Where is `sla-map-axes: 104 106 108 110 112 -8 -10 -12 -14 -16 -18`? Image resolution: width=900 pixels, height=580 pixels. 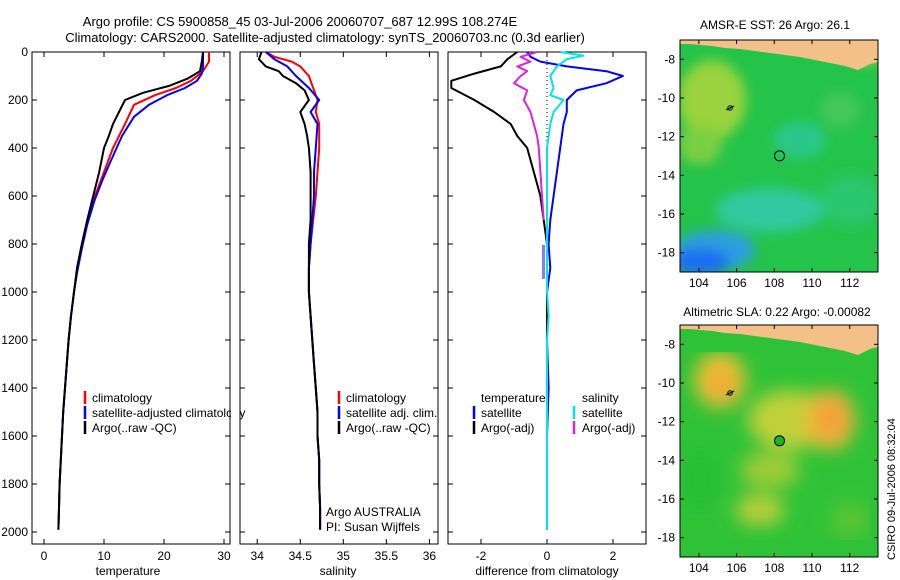
sla-map-axes: 104 106 108 110 112 -8 -10 -12 -14 -16 -18 is located at coordinates (768, 450).